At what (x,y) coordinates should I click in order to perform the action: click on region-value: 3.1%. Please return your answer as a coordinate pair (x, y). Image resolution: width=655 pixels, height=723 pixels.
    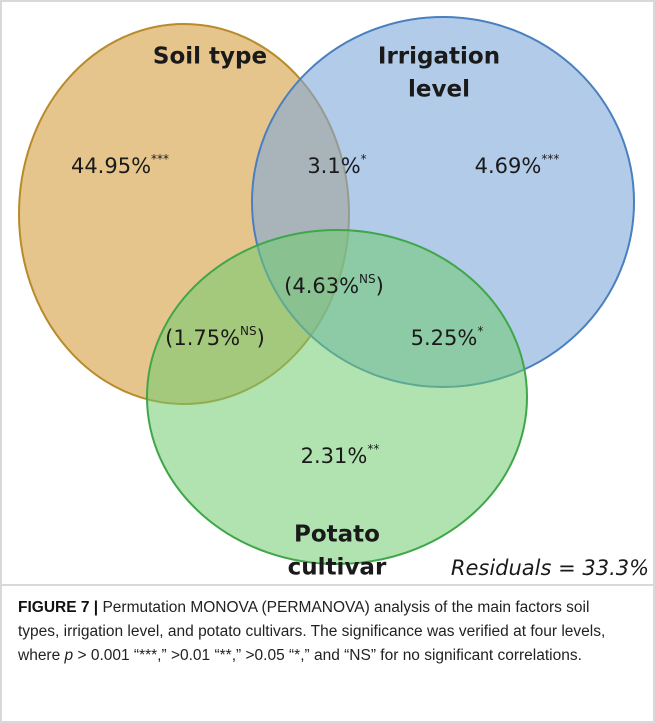
    Looking at the image, I should click on (333, 166).